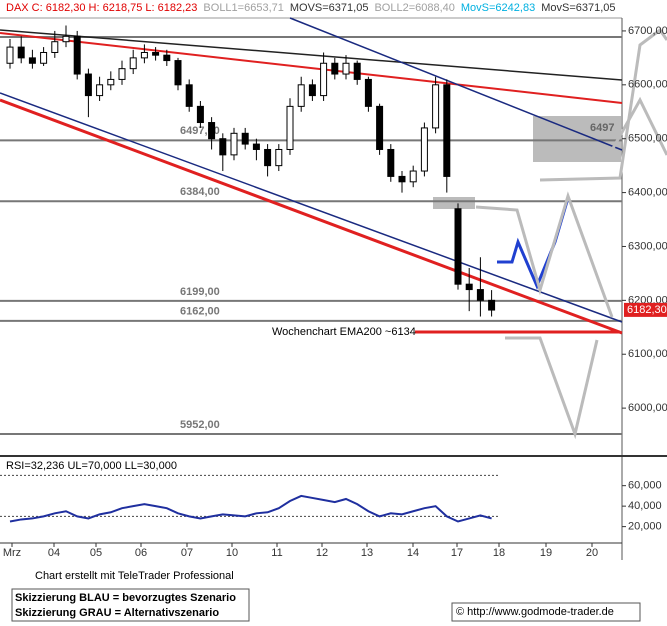 The width and height of the screenshot is (667, 626). Describe the element at coordinates (276, 553) in the screenshot. I see `x-tick-label: 11` at that location.